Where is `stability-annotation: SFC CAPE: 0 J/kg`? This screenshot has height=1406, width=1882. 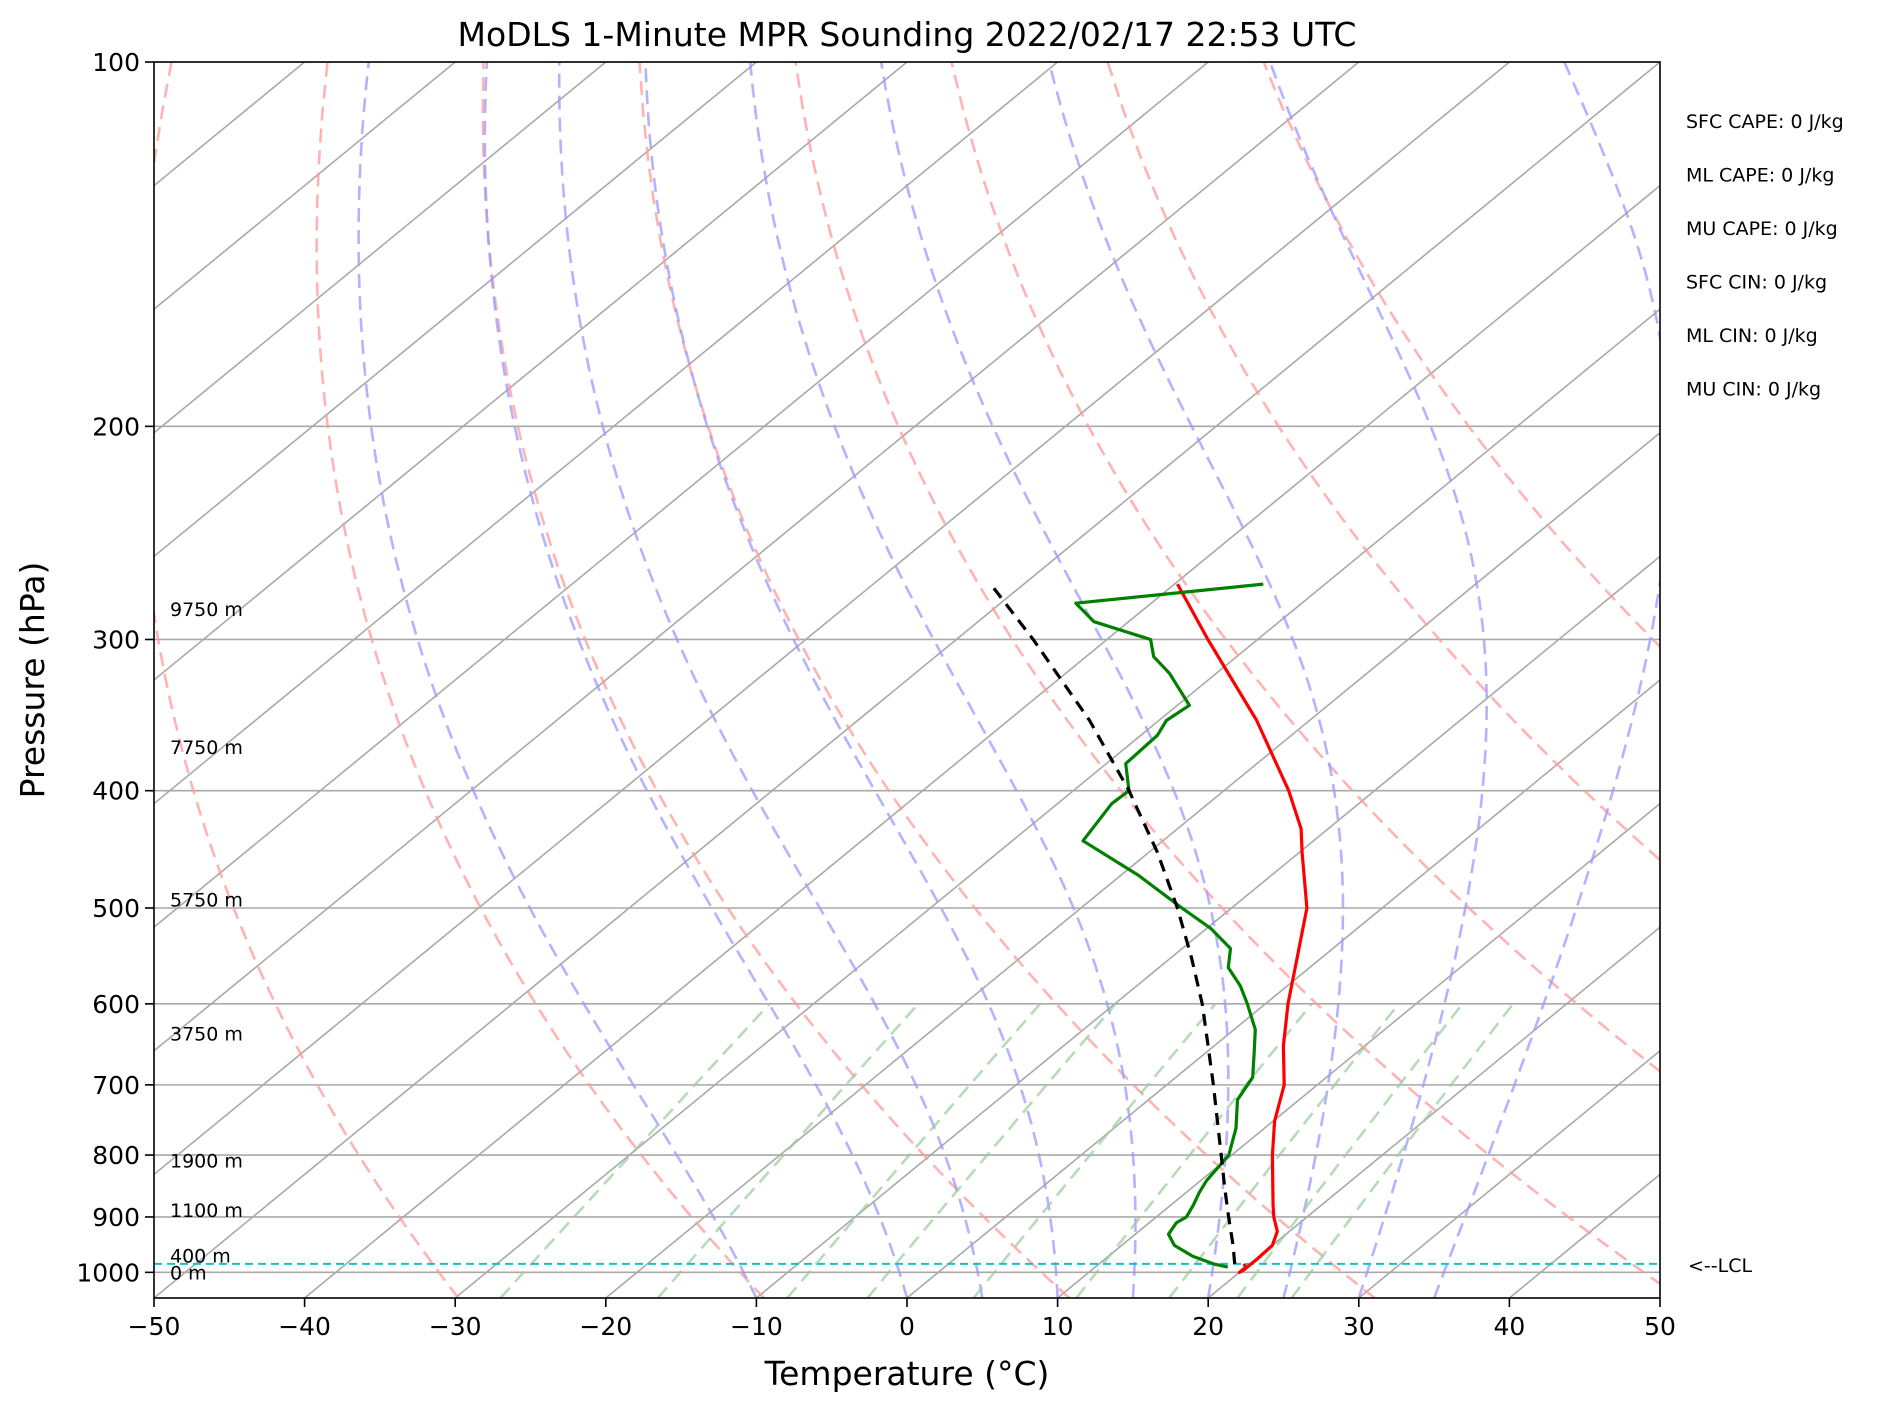
stability-annotation: SFC CAPE: 0 J/kg is located at coordinates (1765, 122).